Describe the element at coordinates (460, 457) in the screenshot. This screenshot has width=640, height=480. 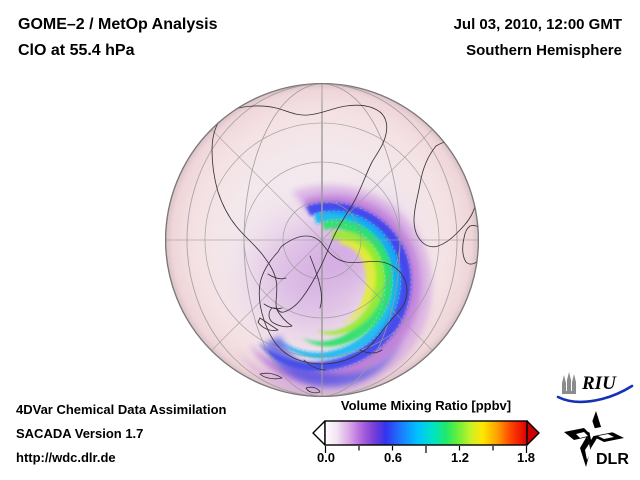
I see `colorbar-tick-2: 1.2` at that location.